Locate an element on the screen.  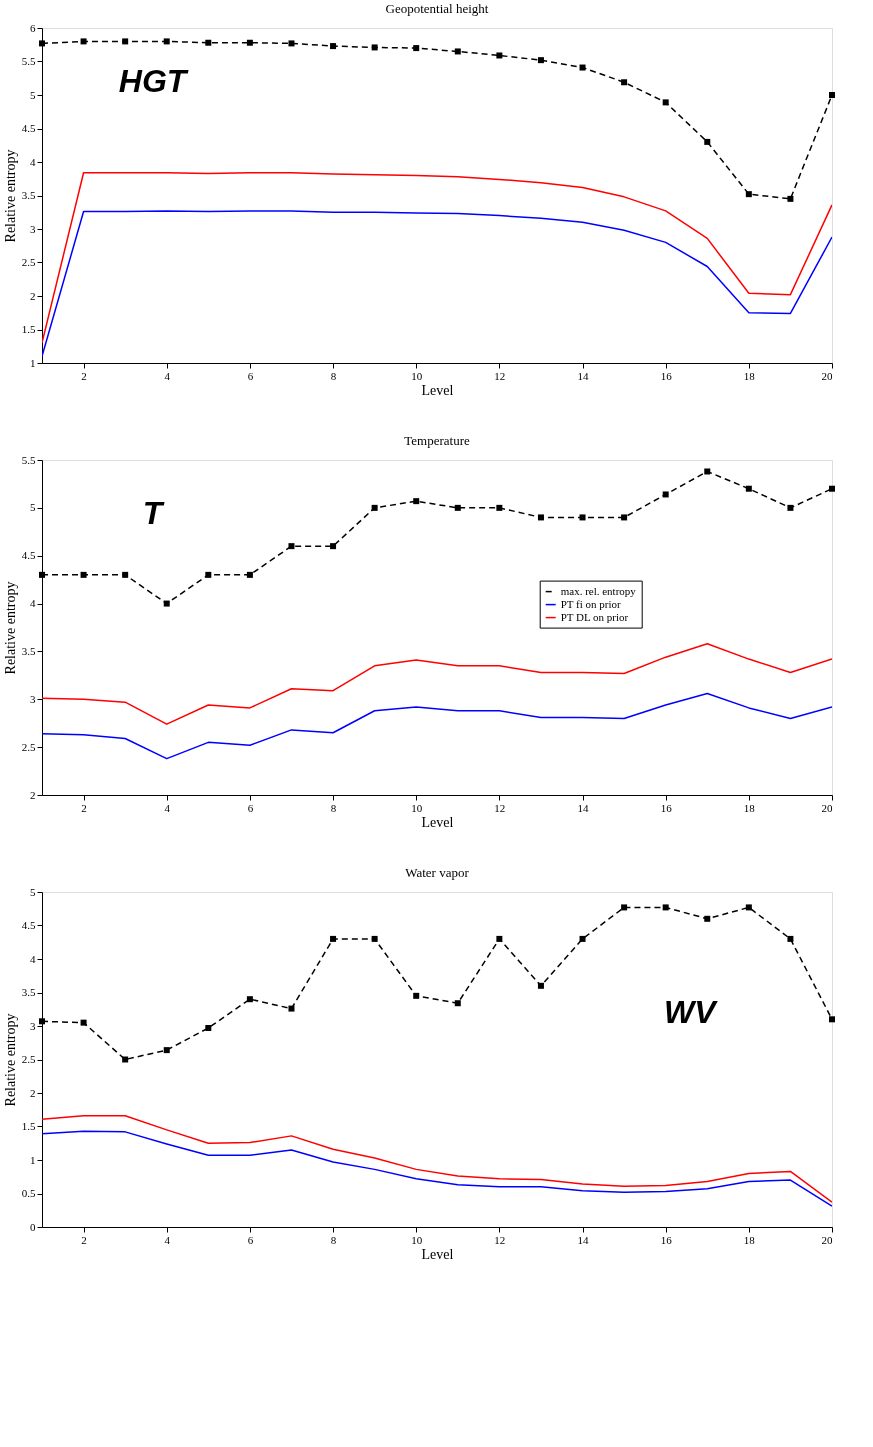
annotation: HGT is located at coordinates (153, 80).